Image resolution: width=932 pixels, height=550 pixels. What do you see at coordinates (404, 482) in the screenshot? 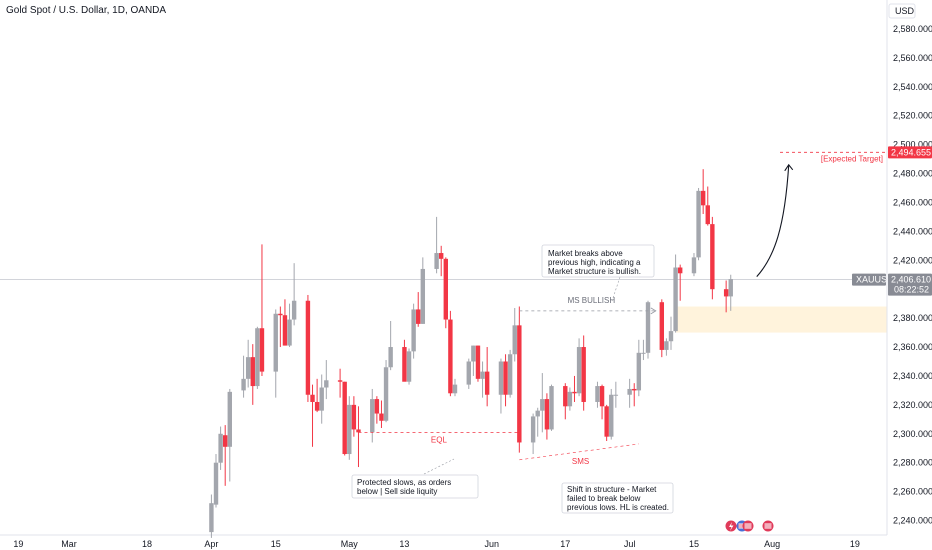
I see `note-protected-line-1: Protected slows, as orders` at bounding box center [404, 482].